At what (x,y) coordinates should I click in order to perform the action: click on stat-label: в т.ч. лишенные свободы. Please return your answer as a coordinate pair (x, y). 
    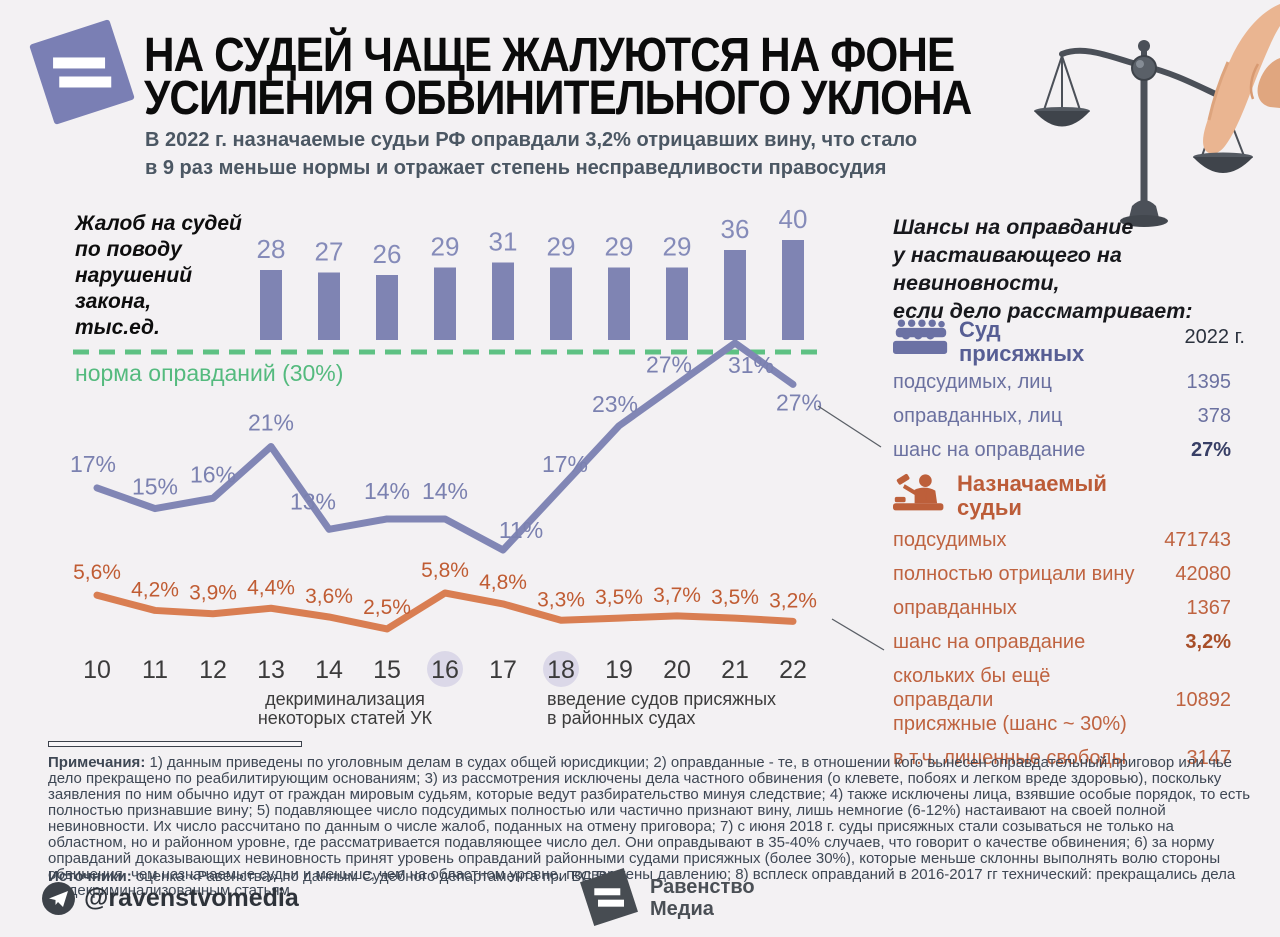
    Looking at the image, I should click on (1010, 758).